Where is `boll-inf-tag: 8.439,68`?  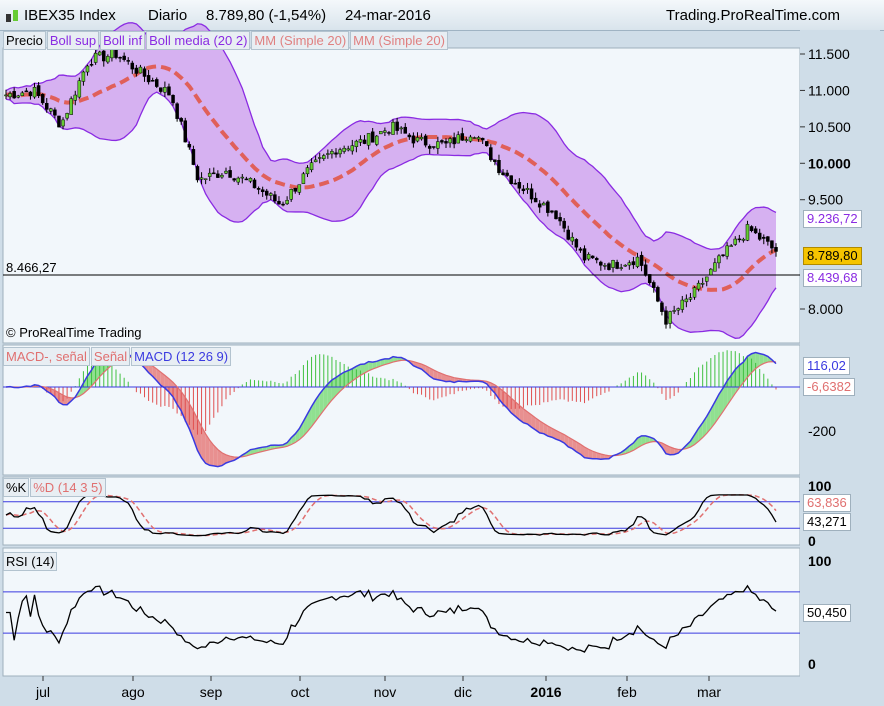
boll-inf-tag: 8.439,68 is located at coordinates (832, 278).